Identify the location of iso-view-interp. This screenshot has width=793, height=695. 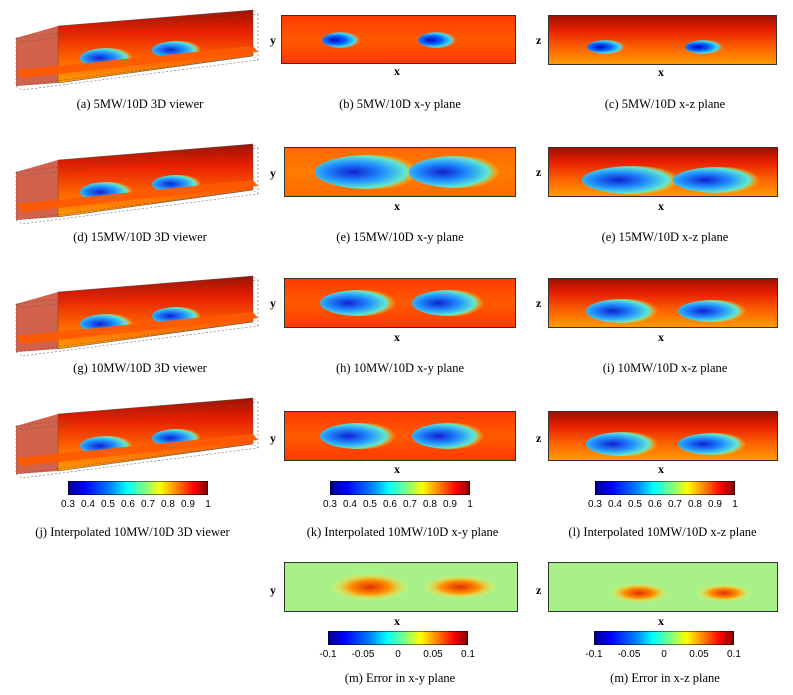
(135, 437).